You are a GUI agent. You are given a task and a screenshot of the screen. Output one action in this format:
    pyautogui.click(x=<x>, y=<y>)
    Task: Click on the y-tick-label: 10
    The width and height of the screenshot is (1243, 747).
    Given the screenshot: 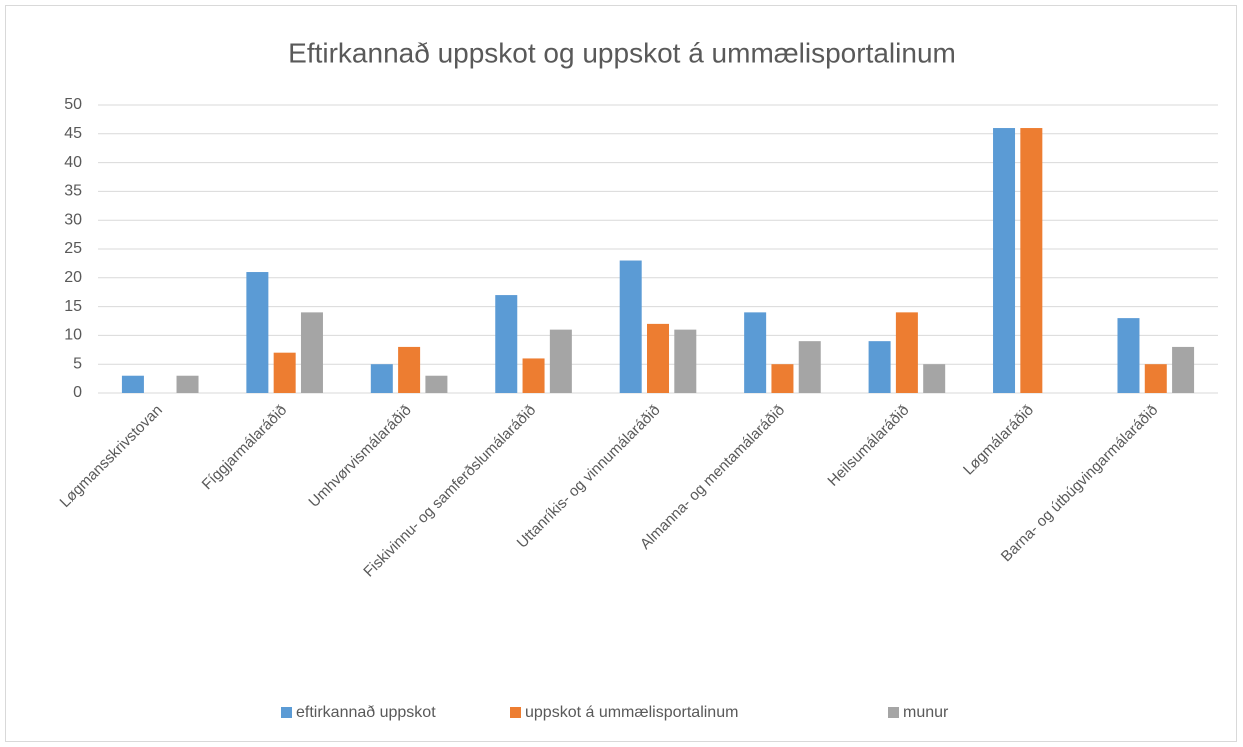 What is the action you would take?
    pyautogui.click(x=73, y=335)
    